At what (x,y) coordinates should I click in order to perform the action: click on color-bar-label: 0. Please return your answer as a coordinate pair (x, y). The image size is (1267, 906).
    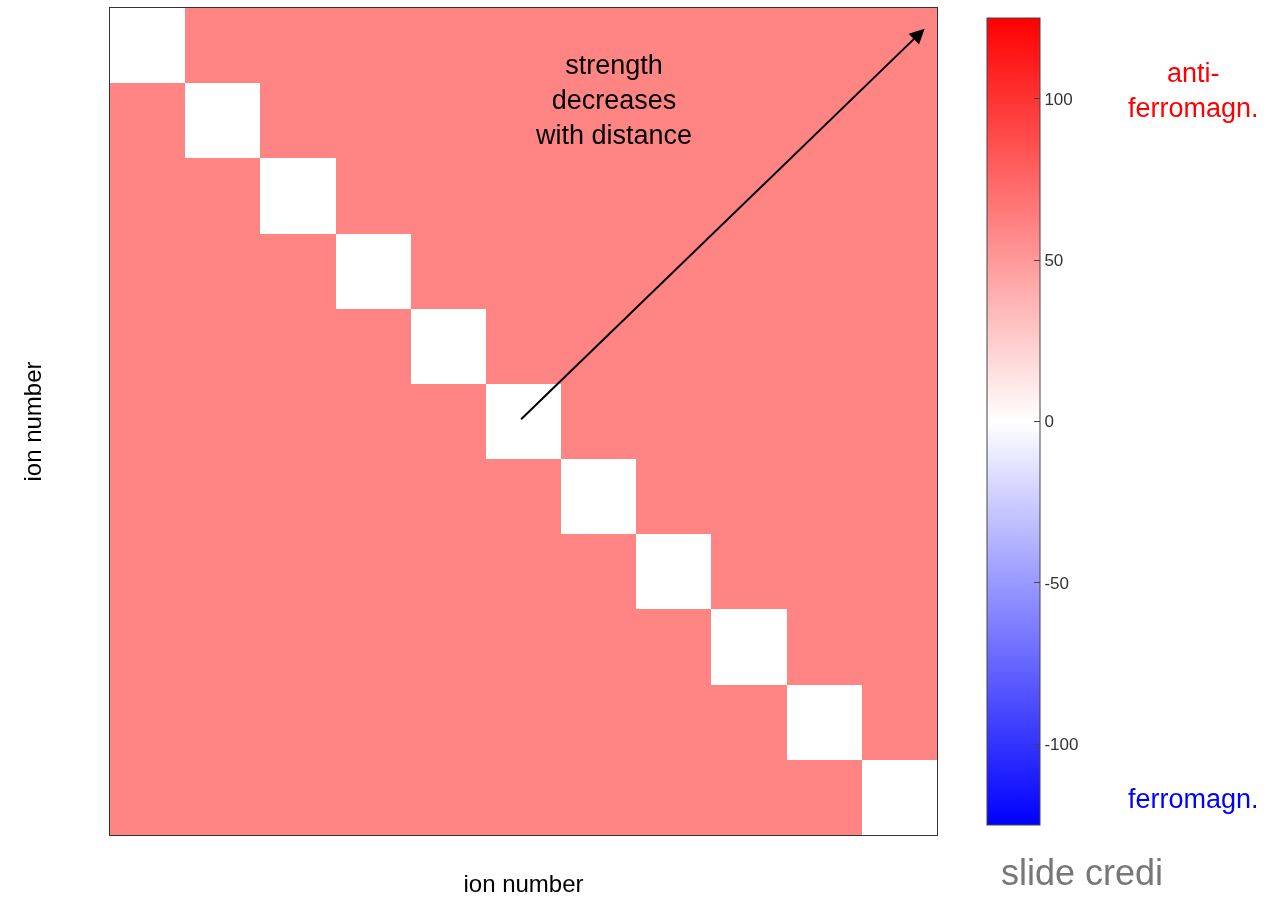
    Looking at the image, I should click on (1049, 422).